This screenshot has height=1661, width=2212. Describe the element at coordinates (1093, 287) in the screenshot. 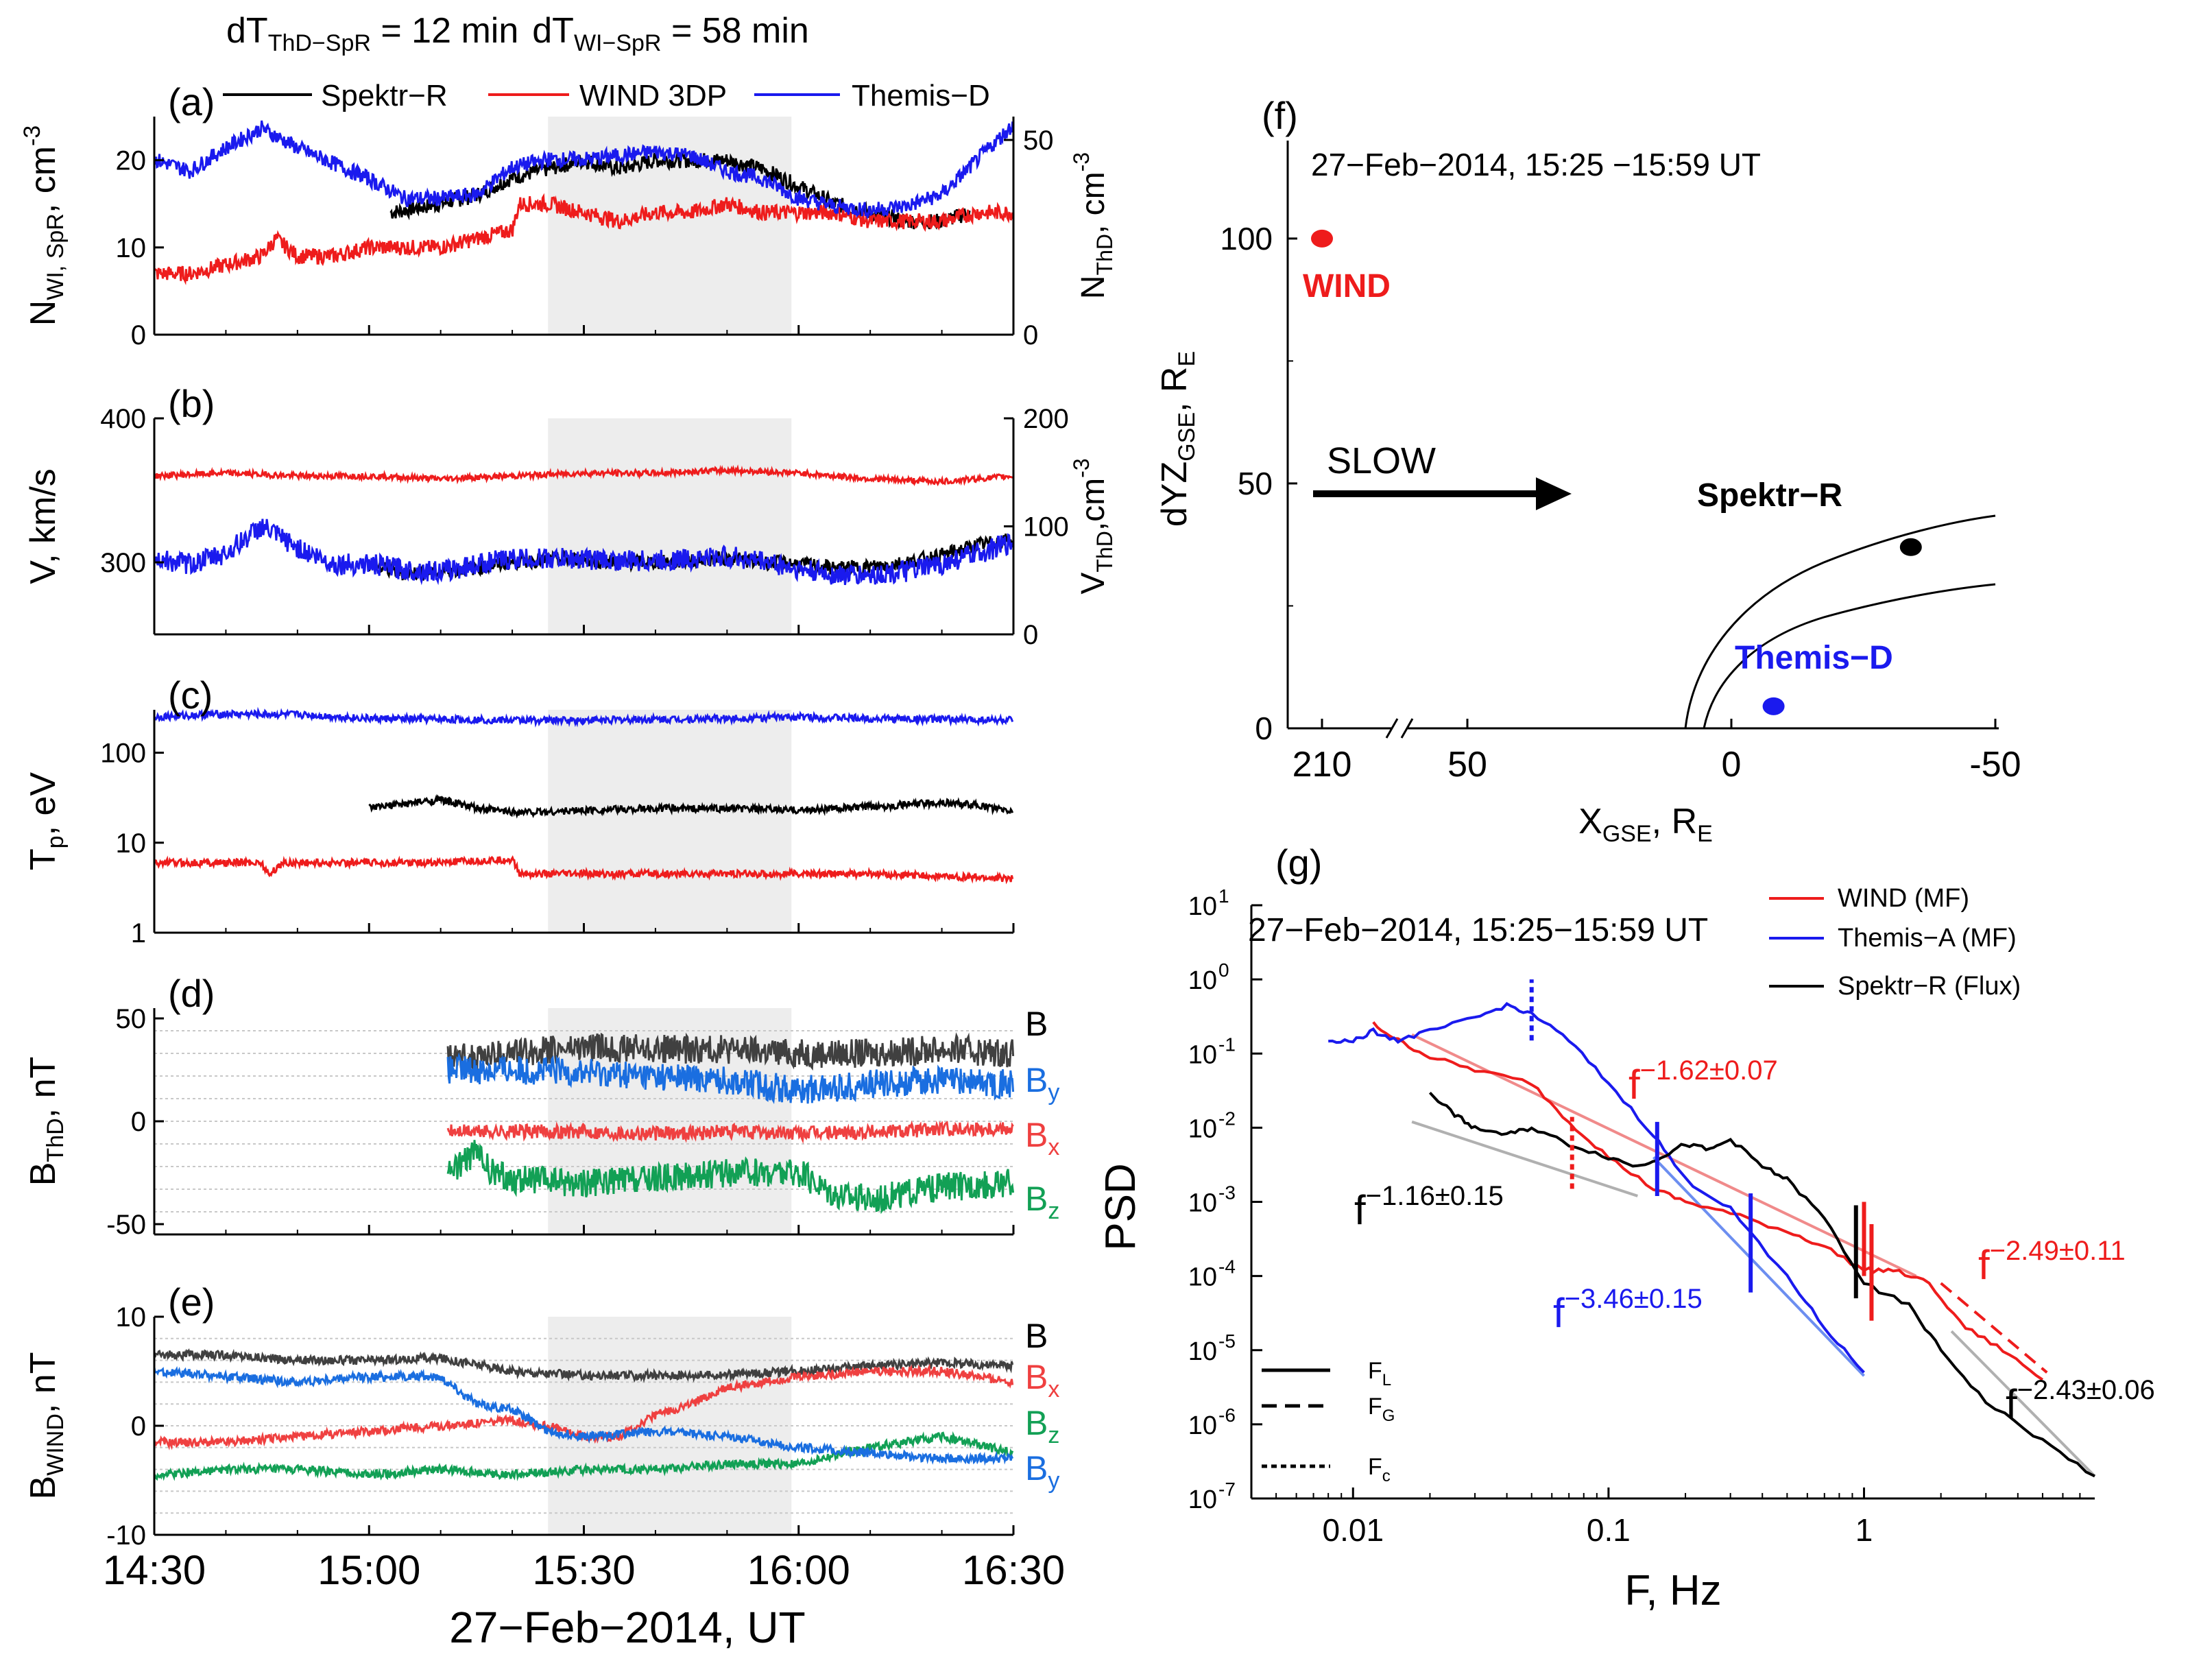

I see `y-label-main: N` at that location.